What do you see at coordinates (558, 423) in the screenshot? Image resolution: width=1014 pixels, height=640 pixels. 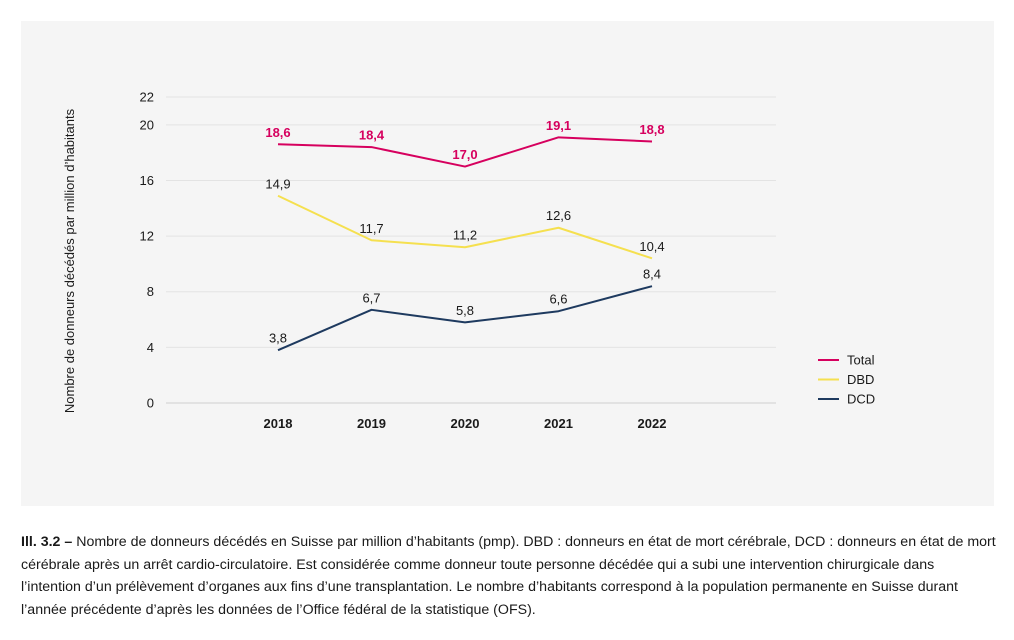 I see `x-tick-label: 2021` at bounding box center [558, 423].